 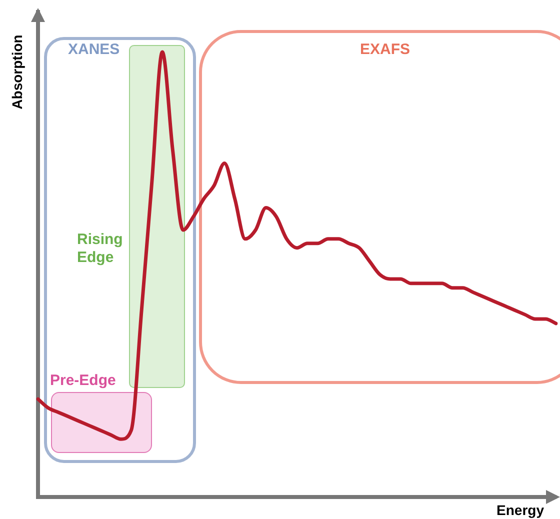 I want to click on annotation: Pre-Edge, so click(x=83, y=380).